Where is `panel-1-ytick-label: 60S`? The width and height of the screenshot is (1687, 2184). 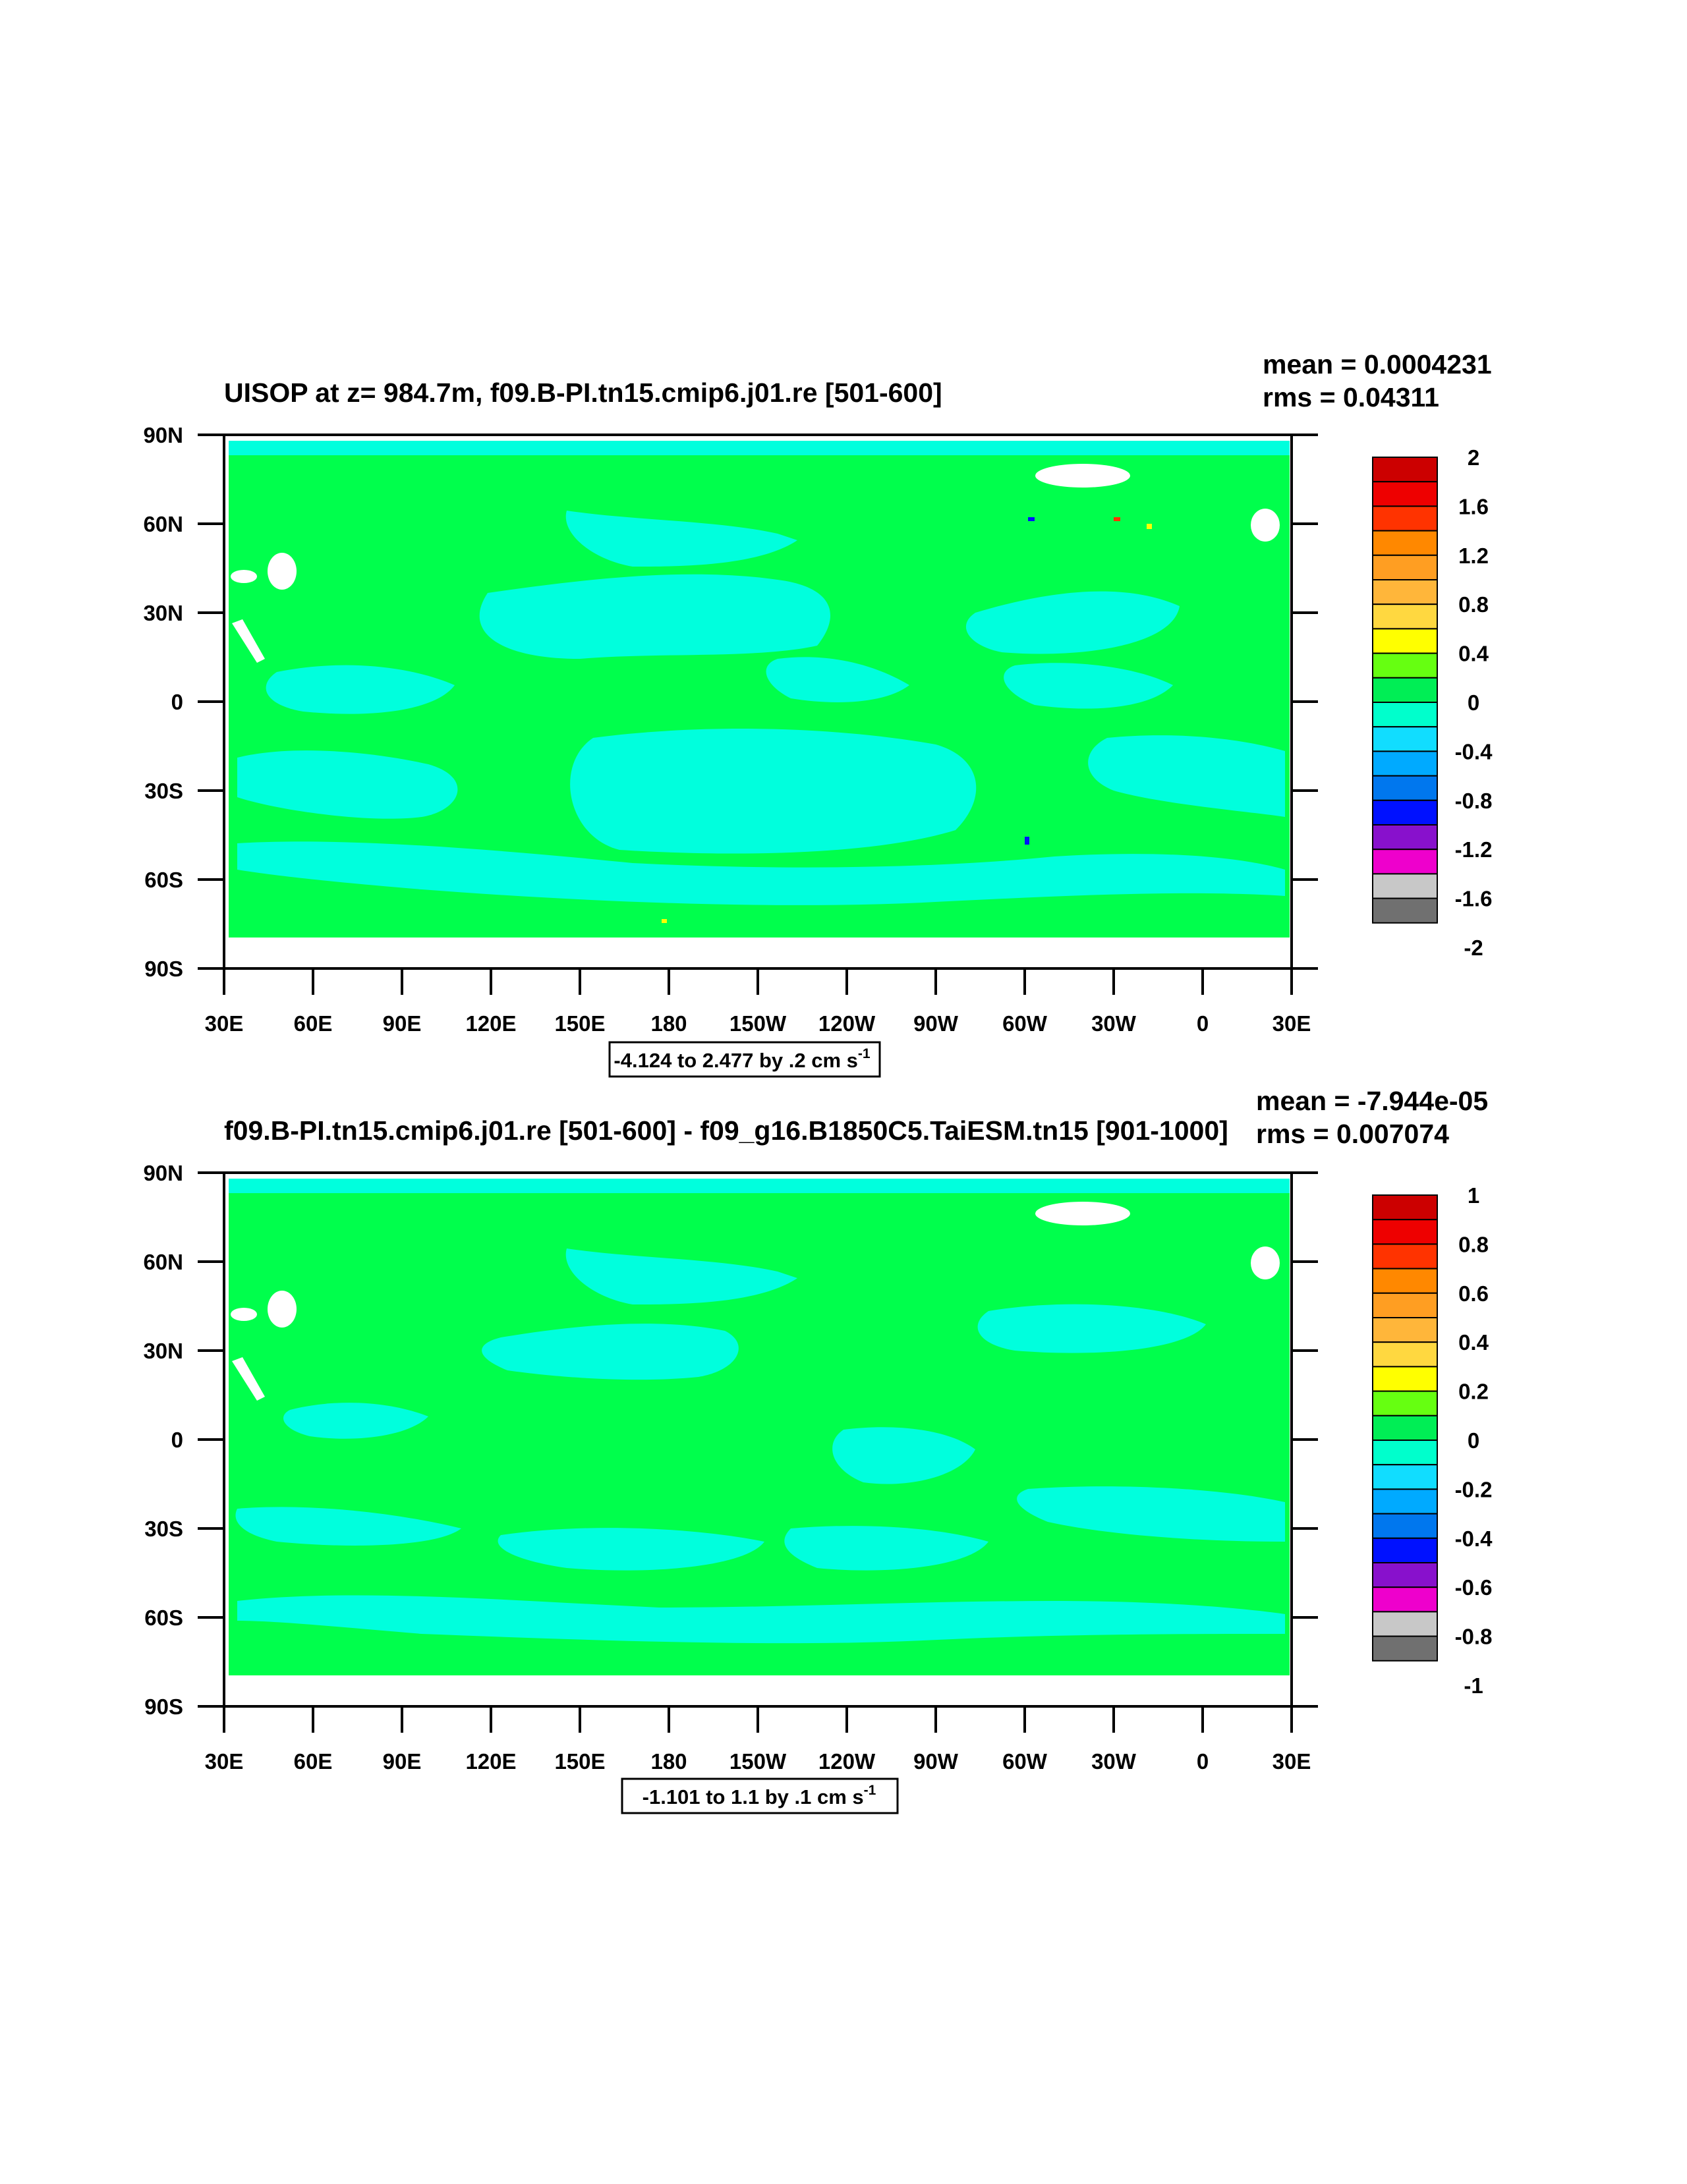 panel-1-ytick-label: 60S is located at coordinates (163, 880).